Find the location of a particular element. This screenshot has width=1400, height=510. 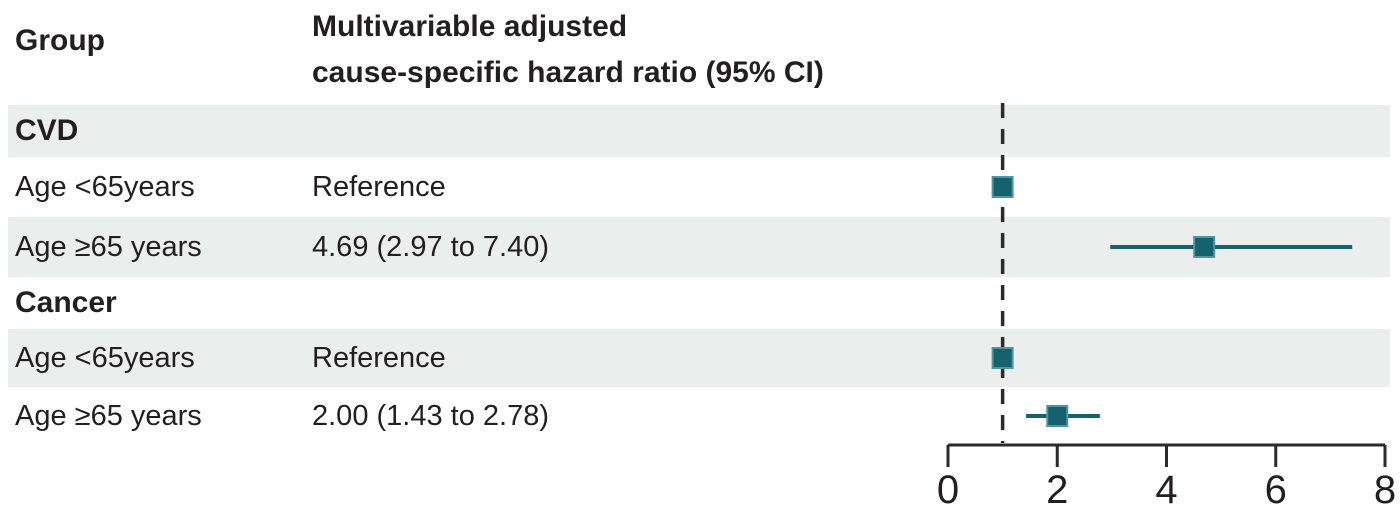

x-axis-tick-label: 2 is located at coordinates (1057, 489).